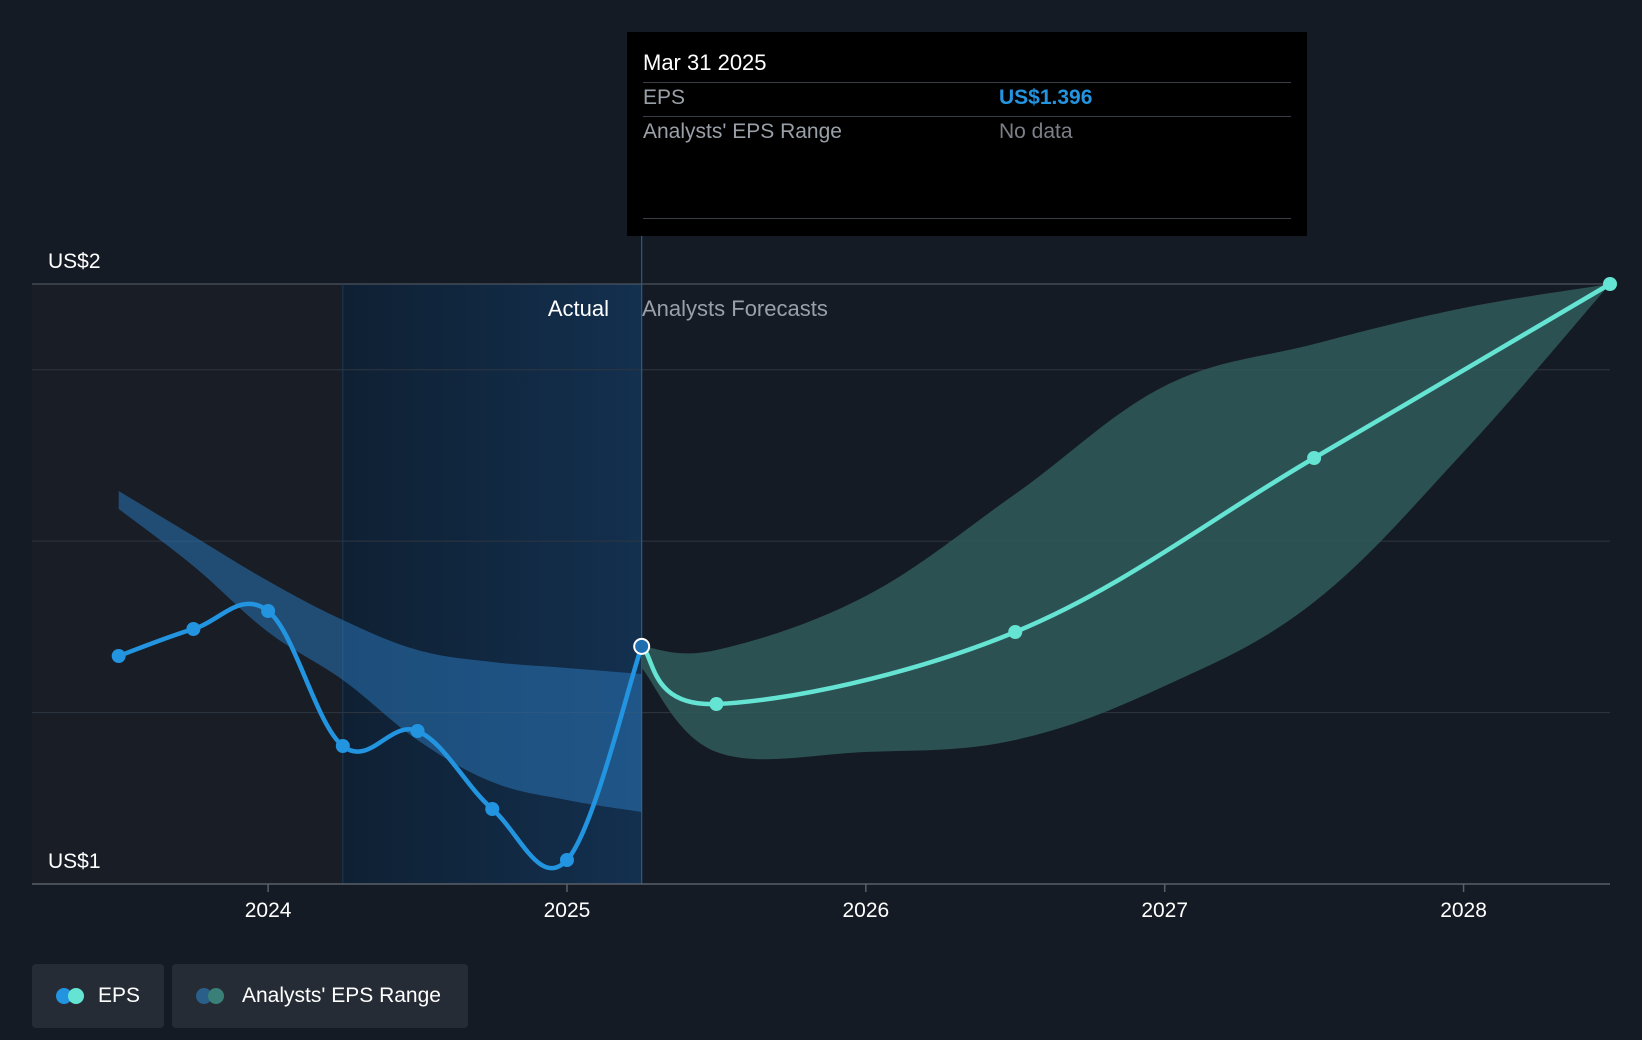 The width and height of the screenshot is (1642, 1040). What do you see at coordinates (211, 996) in the screenshot?
I see `eps-range-legend-icon` at bounding box center [211, 996].